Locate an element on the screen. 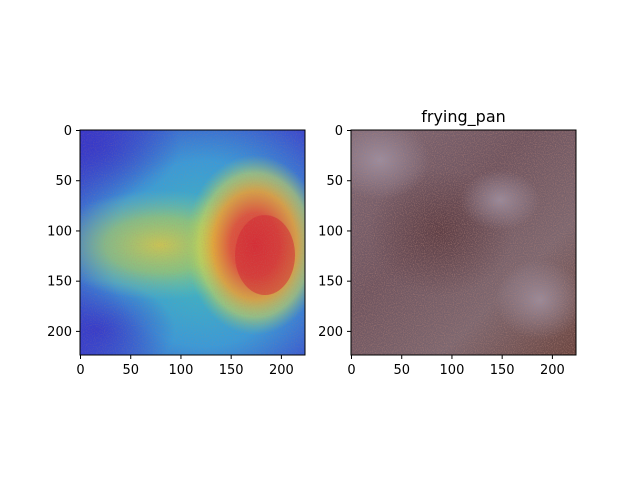  panel-title: frying_pan is located at coordinates (463, 117).